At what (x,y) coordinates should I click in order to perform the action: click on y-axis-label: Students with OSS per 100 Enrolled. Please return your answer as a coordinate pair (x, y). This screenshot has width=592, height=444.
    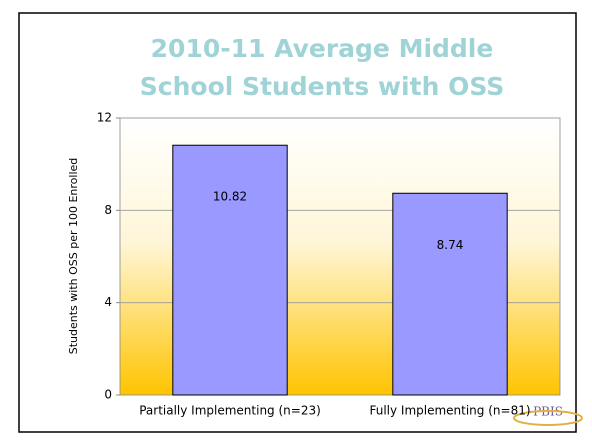
    Looking at the image, I should click on (73, 256).